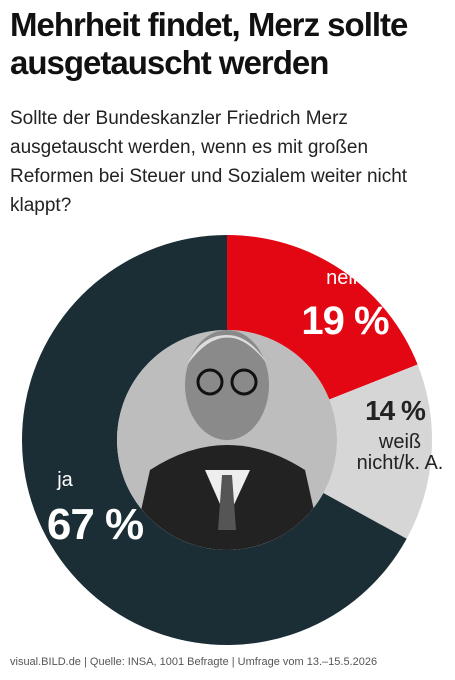 The image size is (455, 680). Describe the element at coordinates (65, 480) in the screenshot. I see `slice-label: ja` at that location.